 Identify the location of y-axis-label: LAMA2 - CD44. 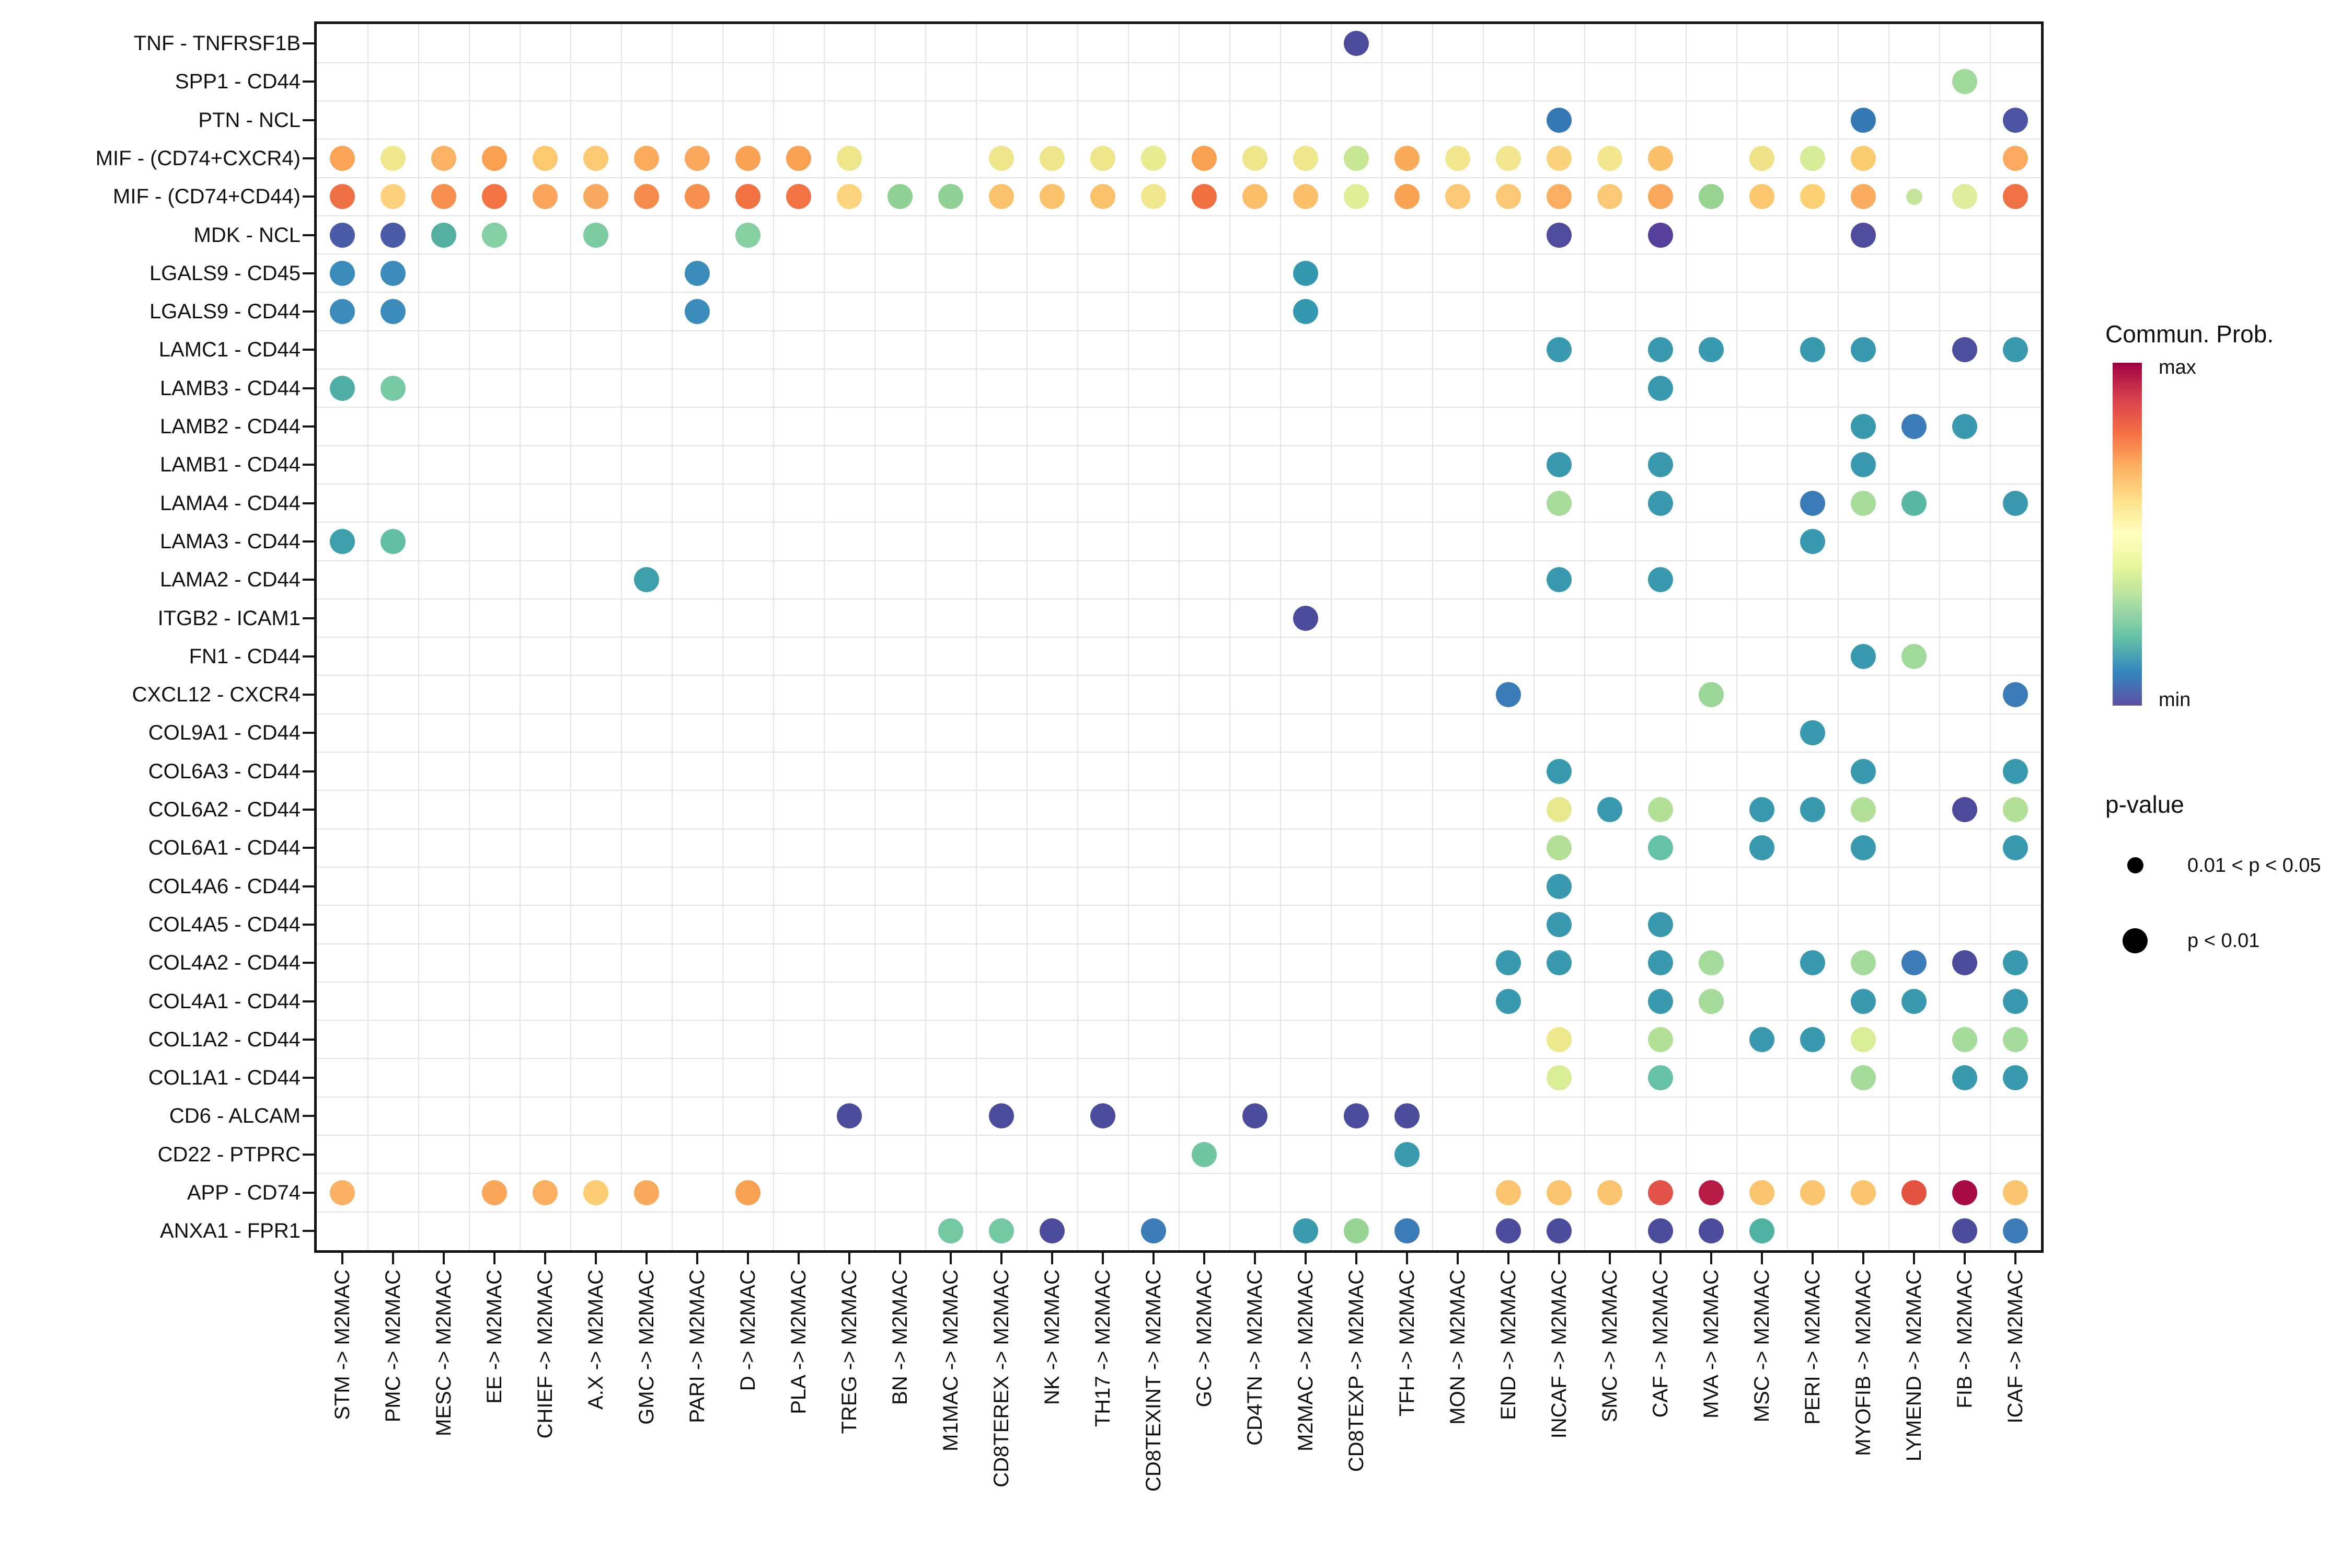
(230, 580).